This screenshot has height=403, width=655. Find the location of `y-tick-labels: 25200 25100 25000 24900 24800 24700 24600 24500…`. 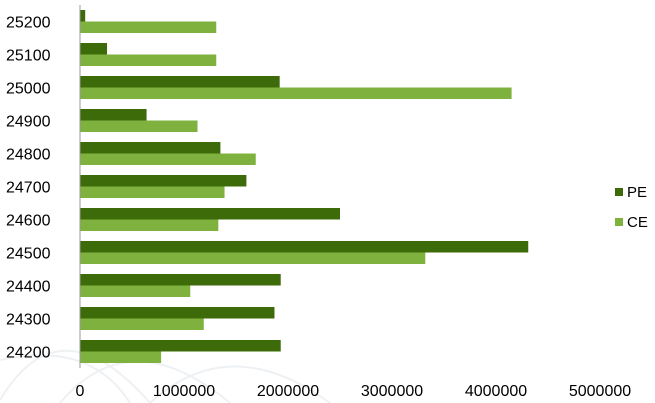

y-tick-labels: 25200 25100 25000 24900 24800 24700 24600 24500… is located at coordinates (28, 188).